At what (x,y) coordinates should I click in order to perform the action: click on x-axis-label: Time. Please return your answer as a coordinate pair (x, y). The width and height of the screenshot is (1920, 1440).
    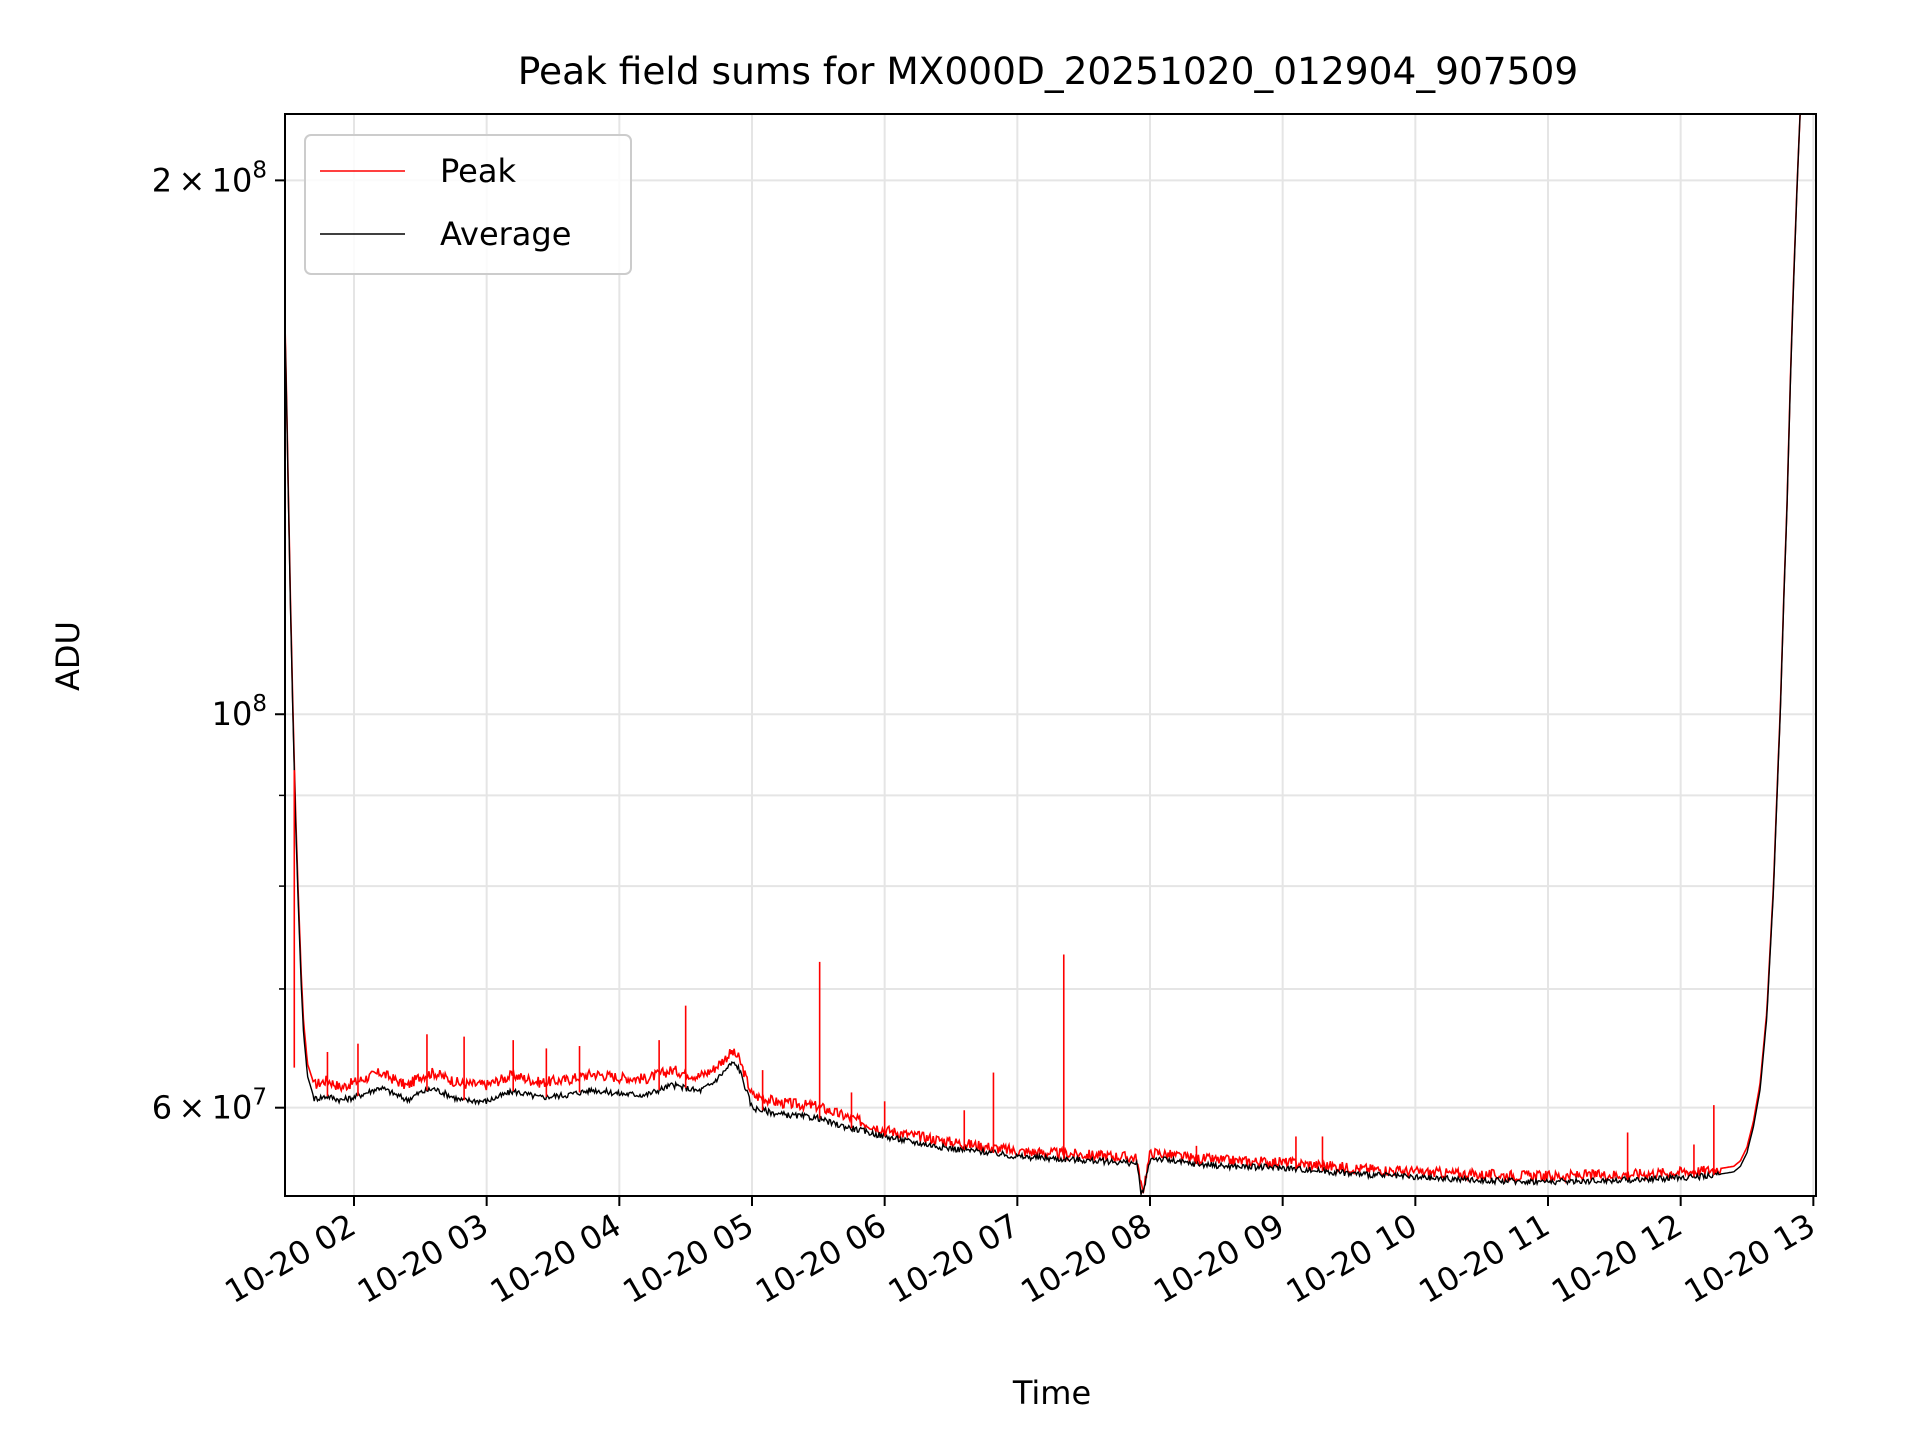
    Looking at the image, I should click on (1051, 1393).